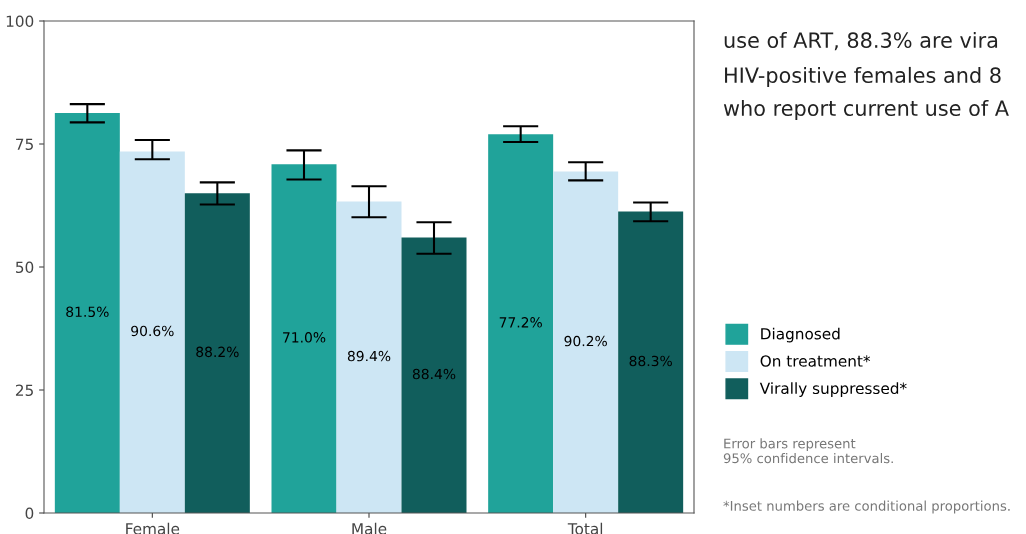 The width and height of the screenshot is (1026, 534). Describe the element at coordinates (369, 528) in the screenshot. I see `x-tick-label: Male` at that location.